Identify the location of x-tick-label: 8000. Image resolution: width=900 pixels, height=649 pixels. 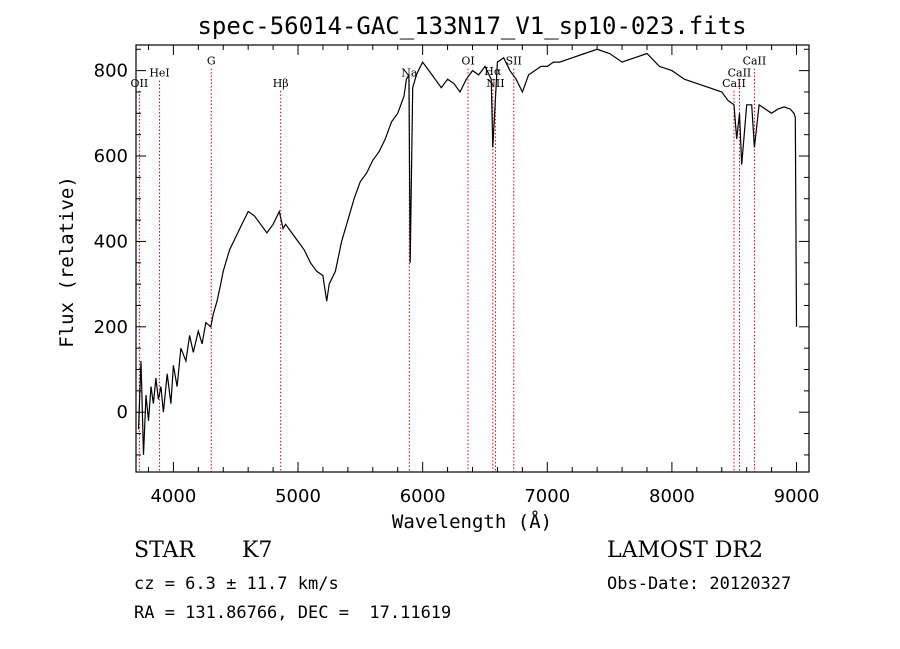
(672, 496).